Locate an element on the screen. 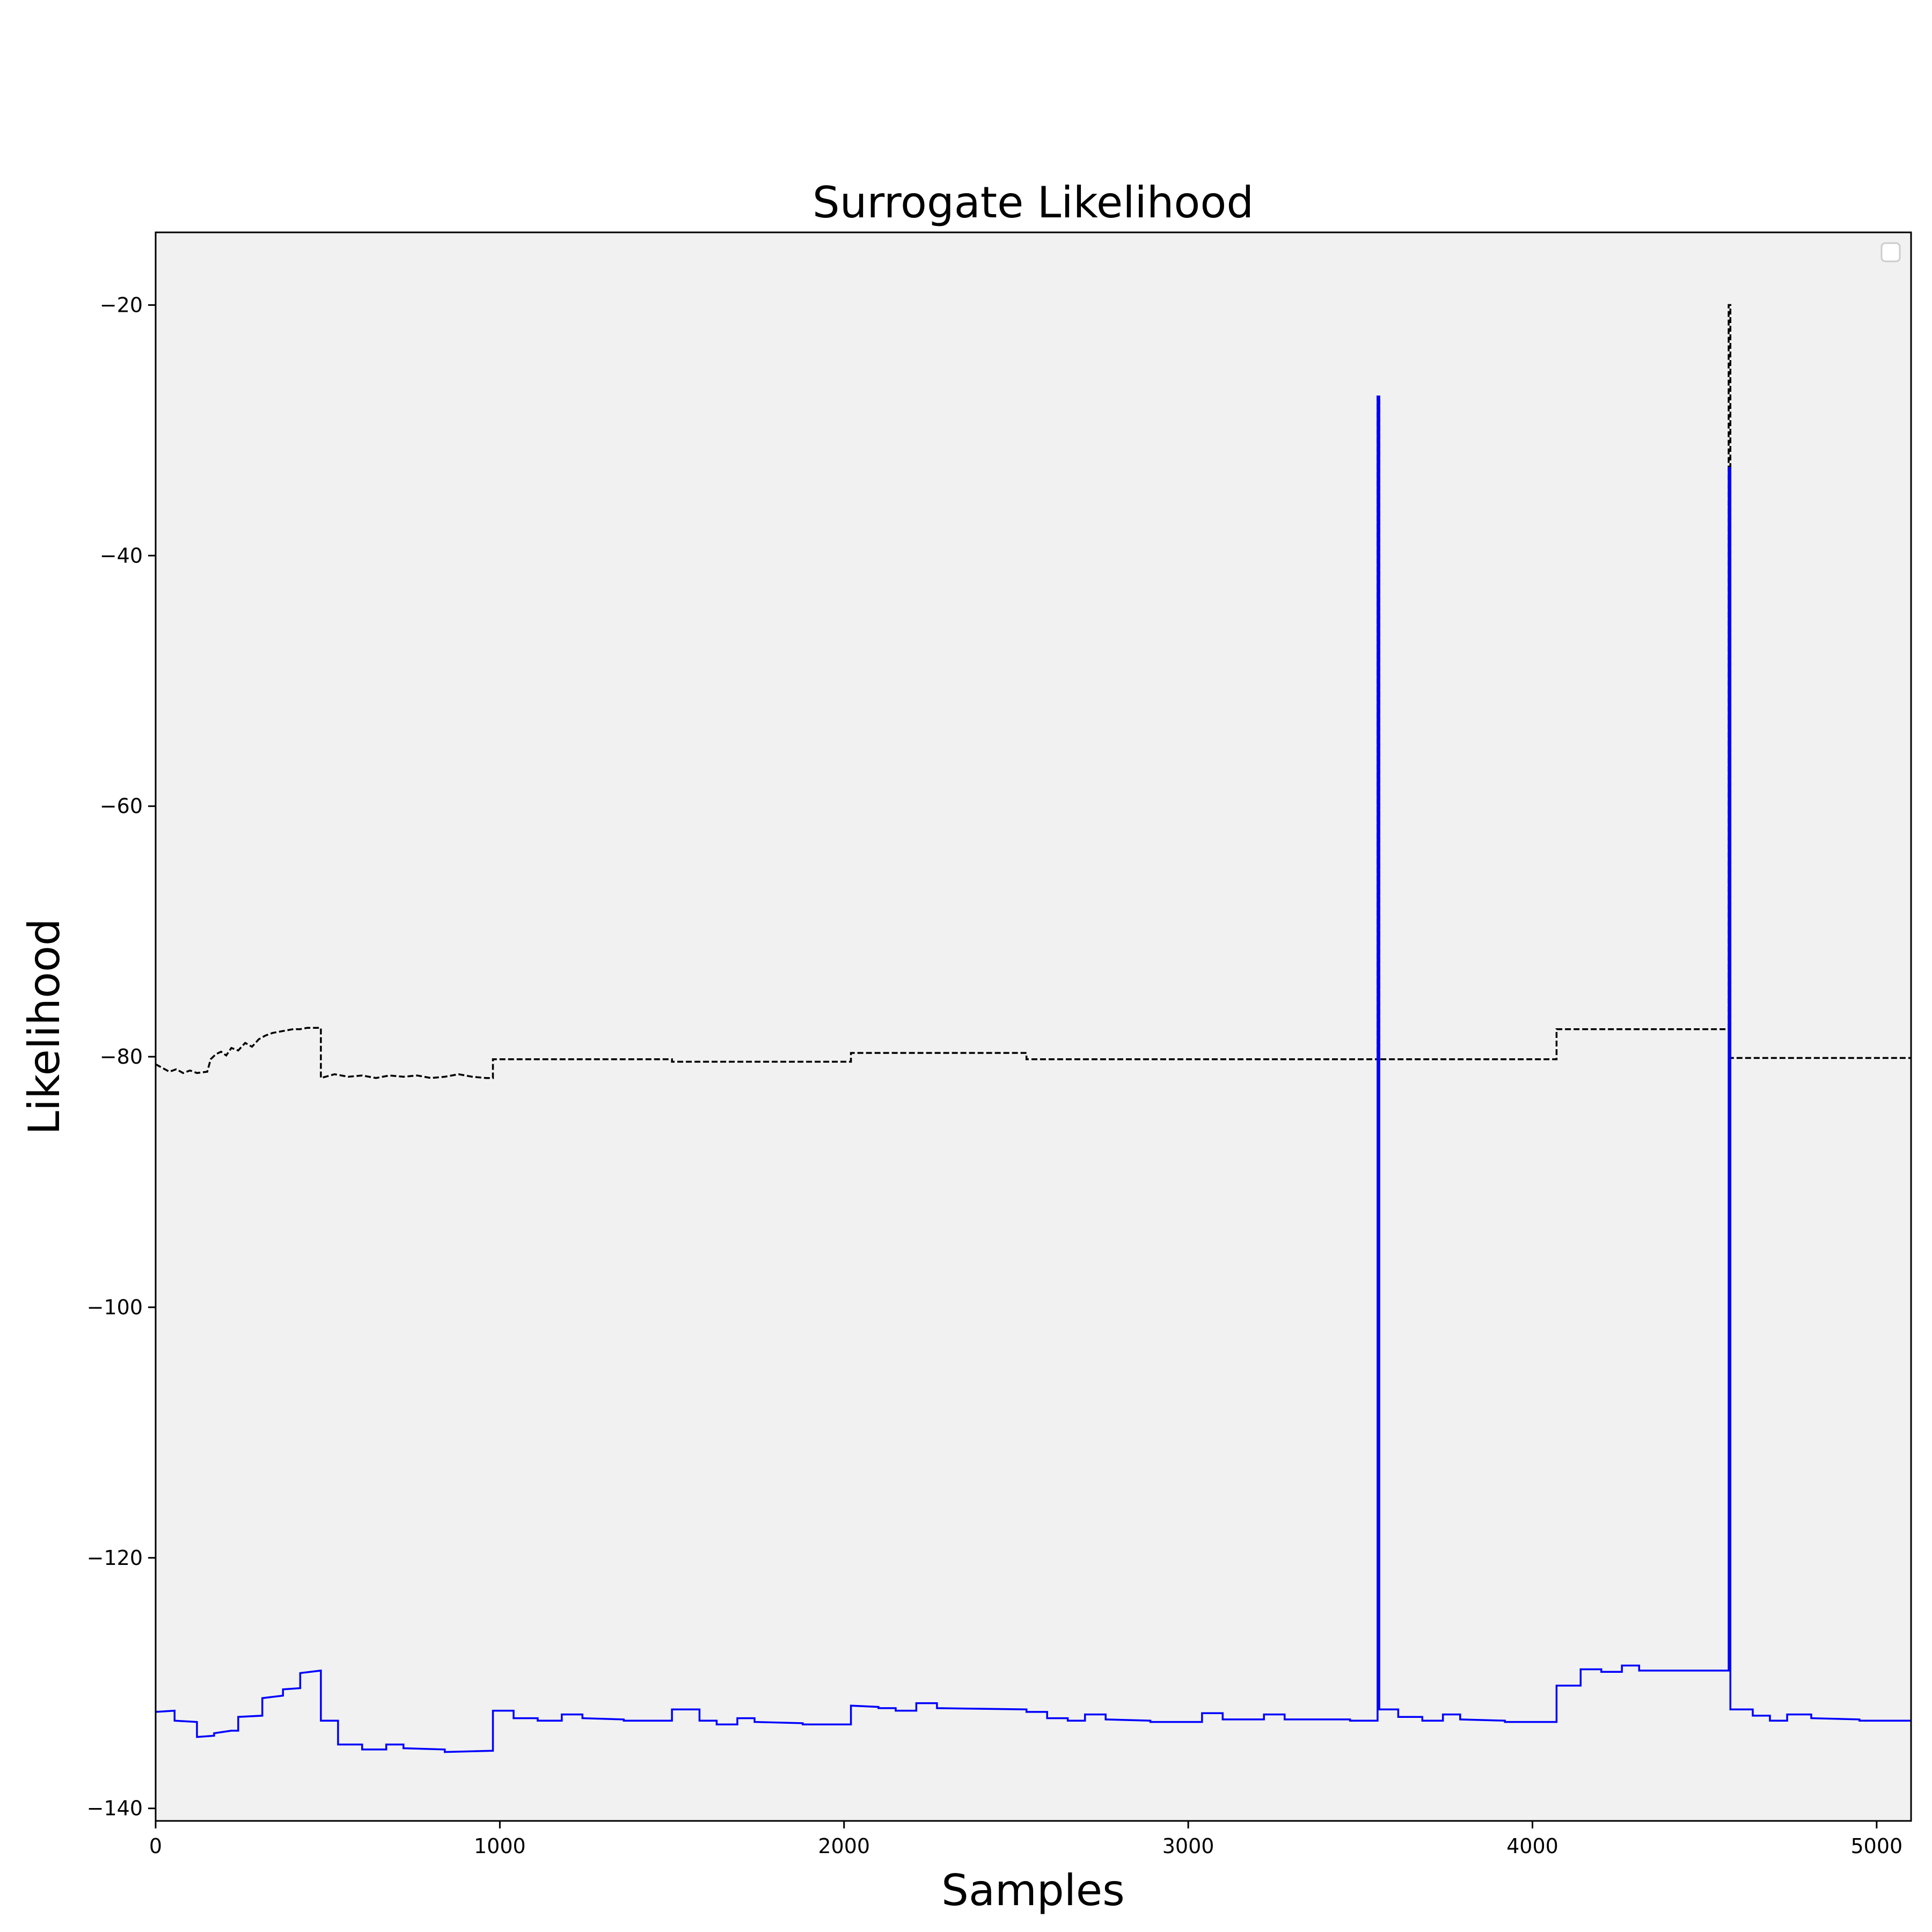 The image size is (1932, 1932). legend-box is located at coordinates (1890, 252).